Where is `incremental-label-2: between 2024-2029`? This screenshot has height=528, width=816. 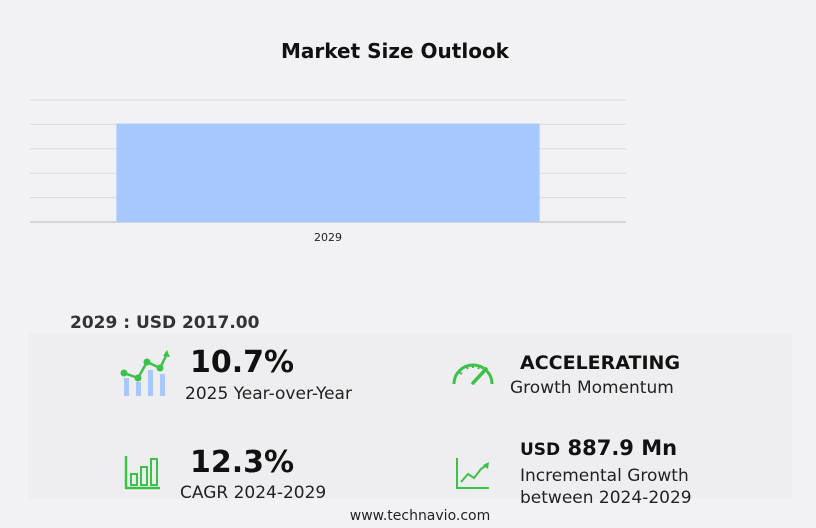 incremental-label-2: between 2024-2029 is located at coordinates (606, 498).